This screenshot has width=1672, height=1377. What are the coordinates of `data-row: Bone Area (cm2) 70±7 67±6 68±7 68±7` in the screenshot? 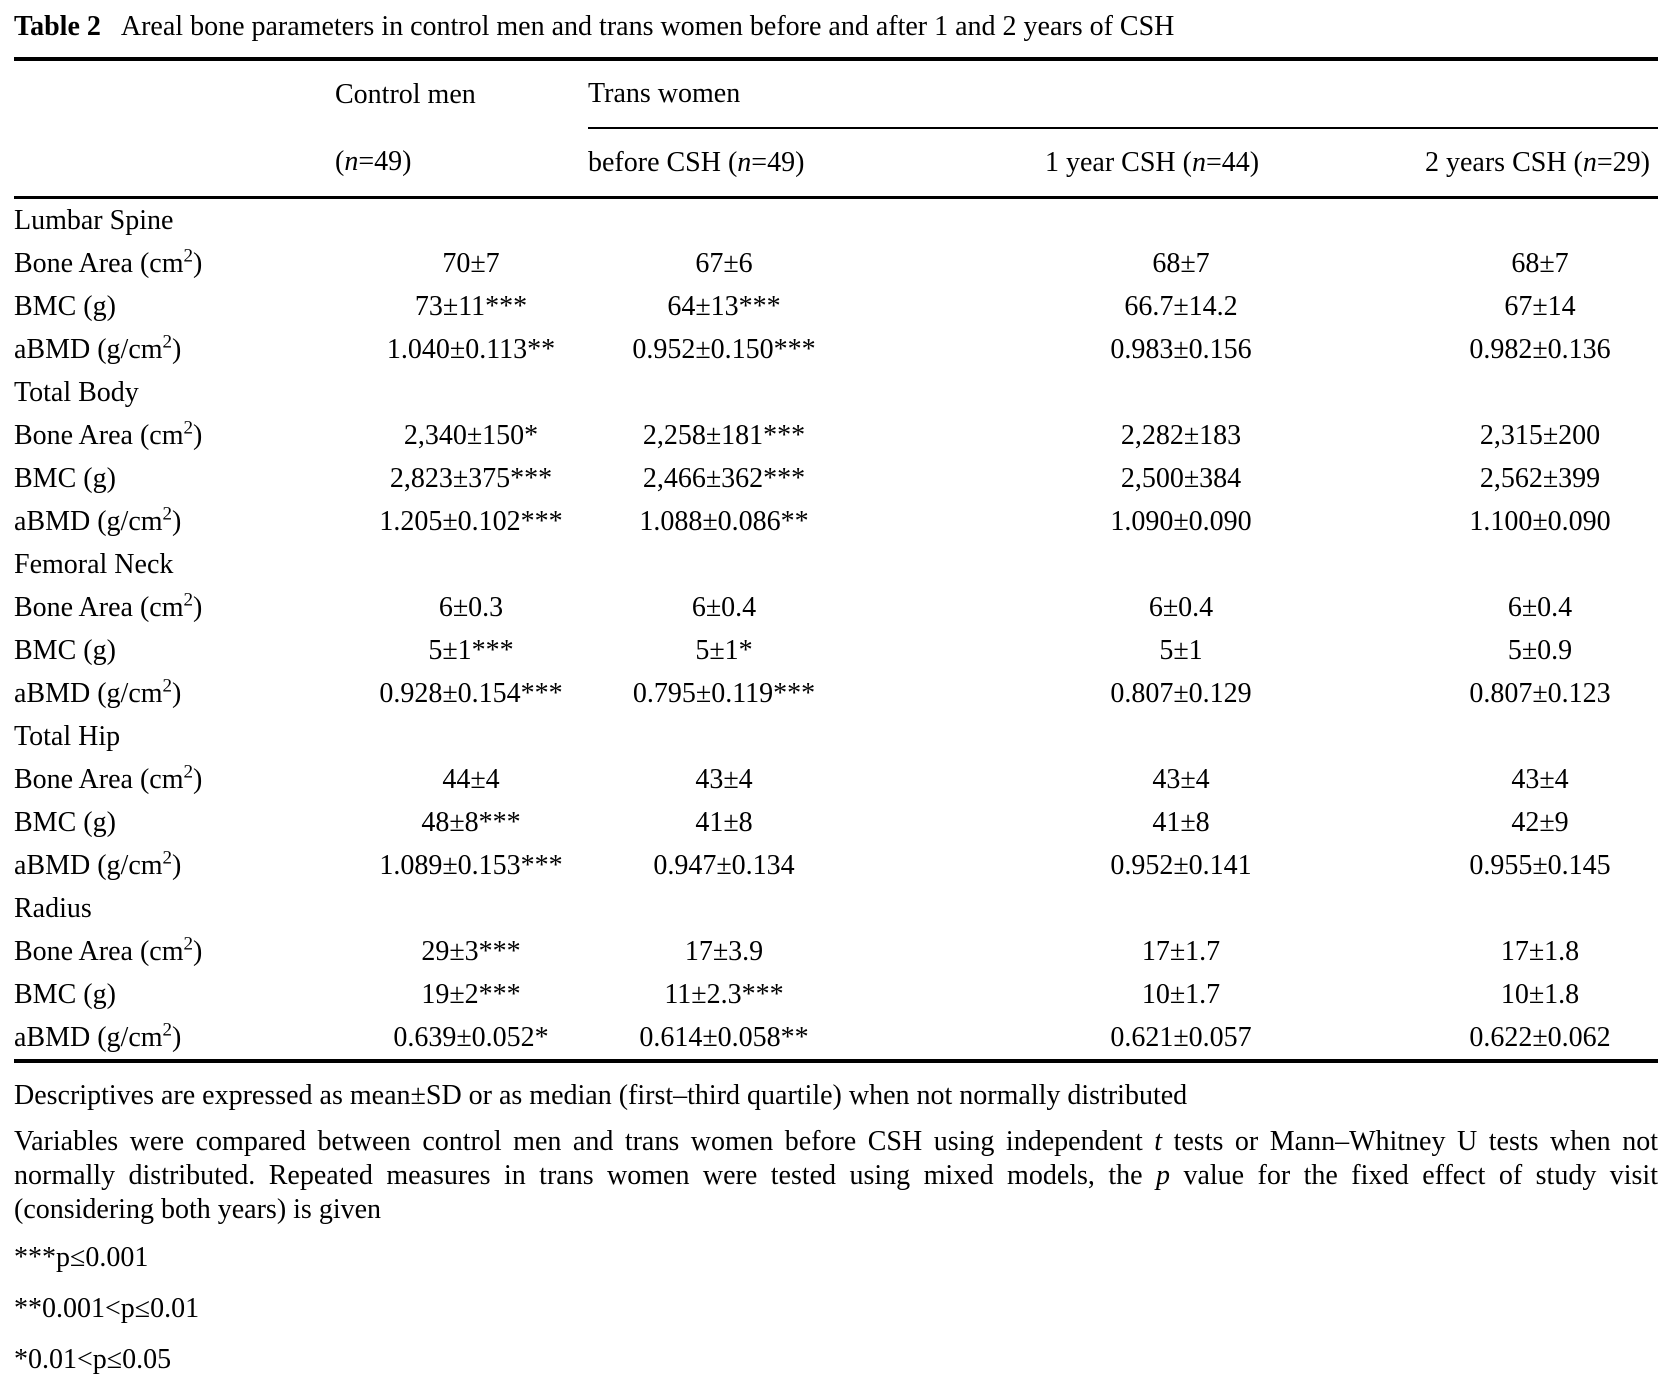 It's located at (836, 263).